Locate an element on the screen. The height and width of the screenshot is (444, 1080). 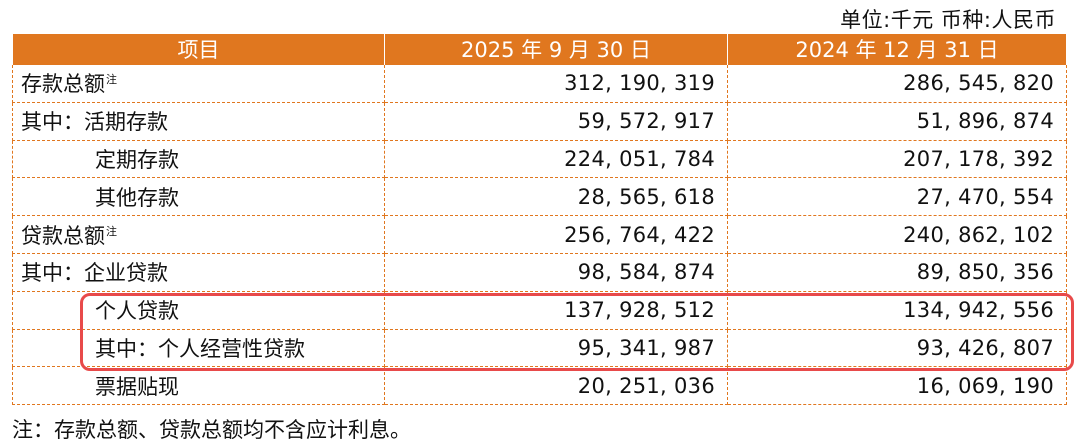
table-row: 其他存款 28, 565, 618 27, 470, 554 is located at coordinates (539, 197).